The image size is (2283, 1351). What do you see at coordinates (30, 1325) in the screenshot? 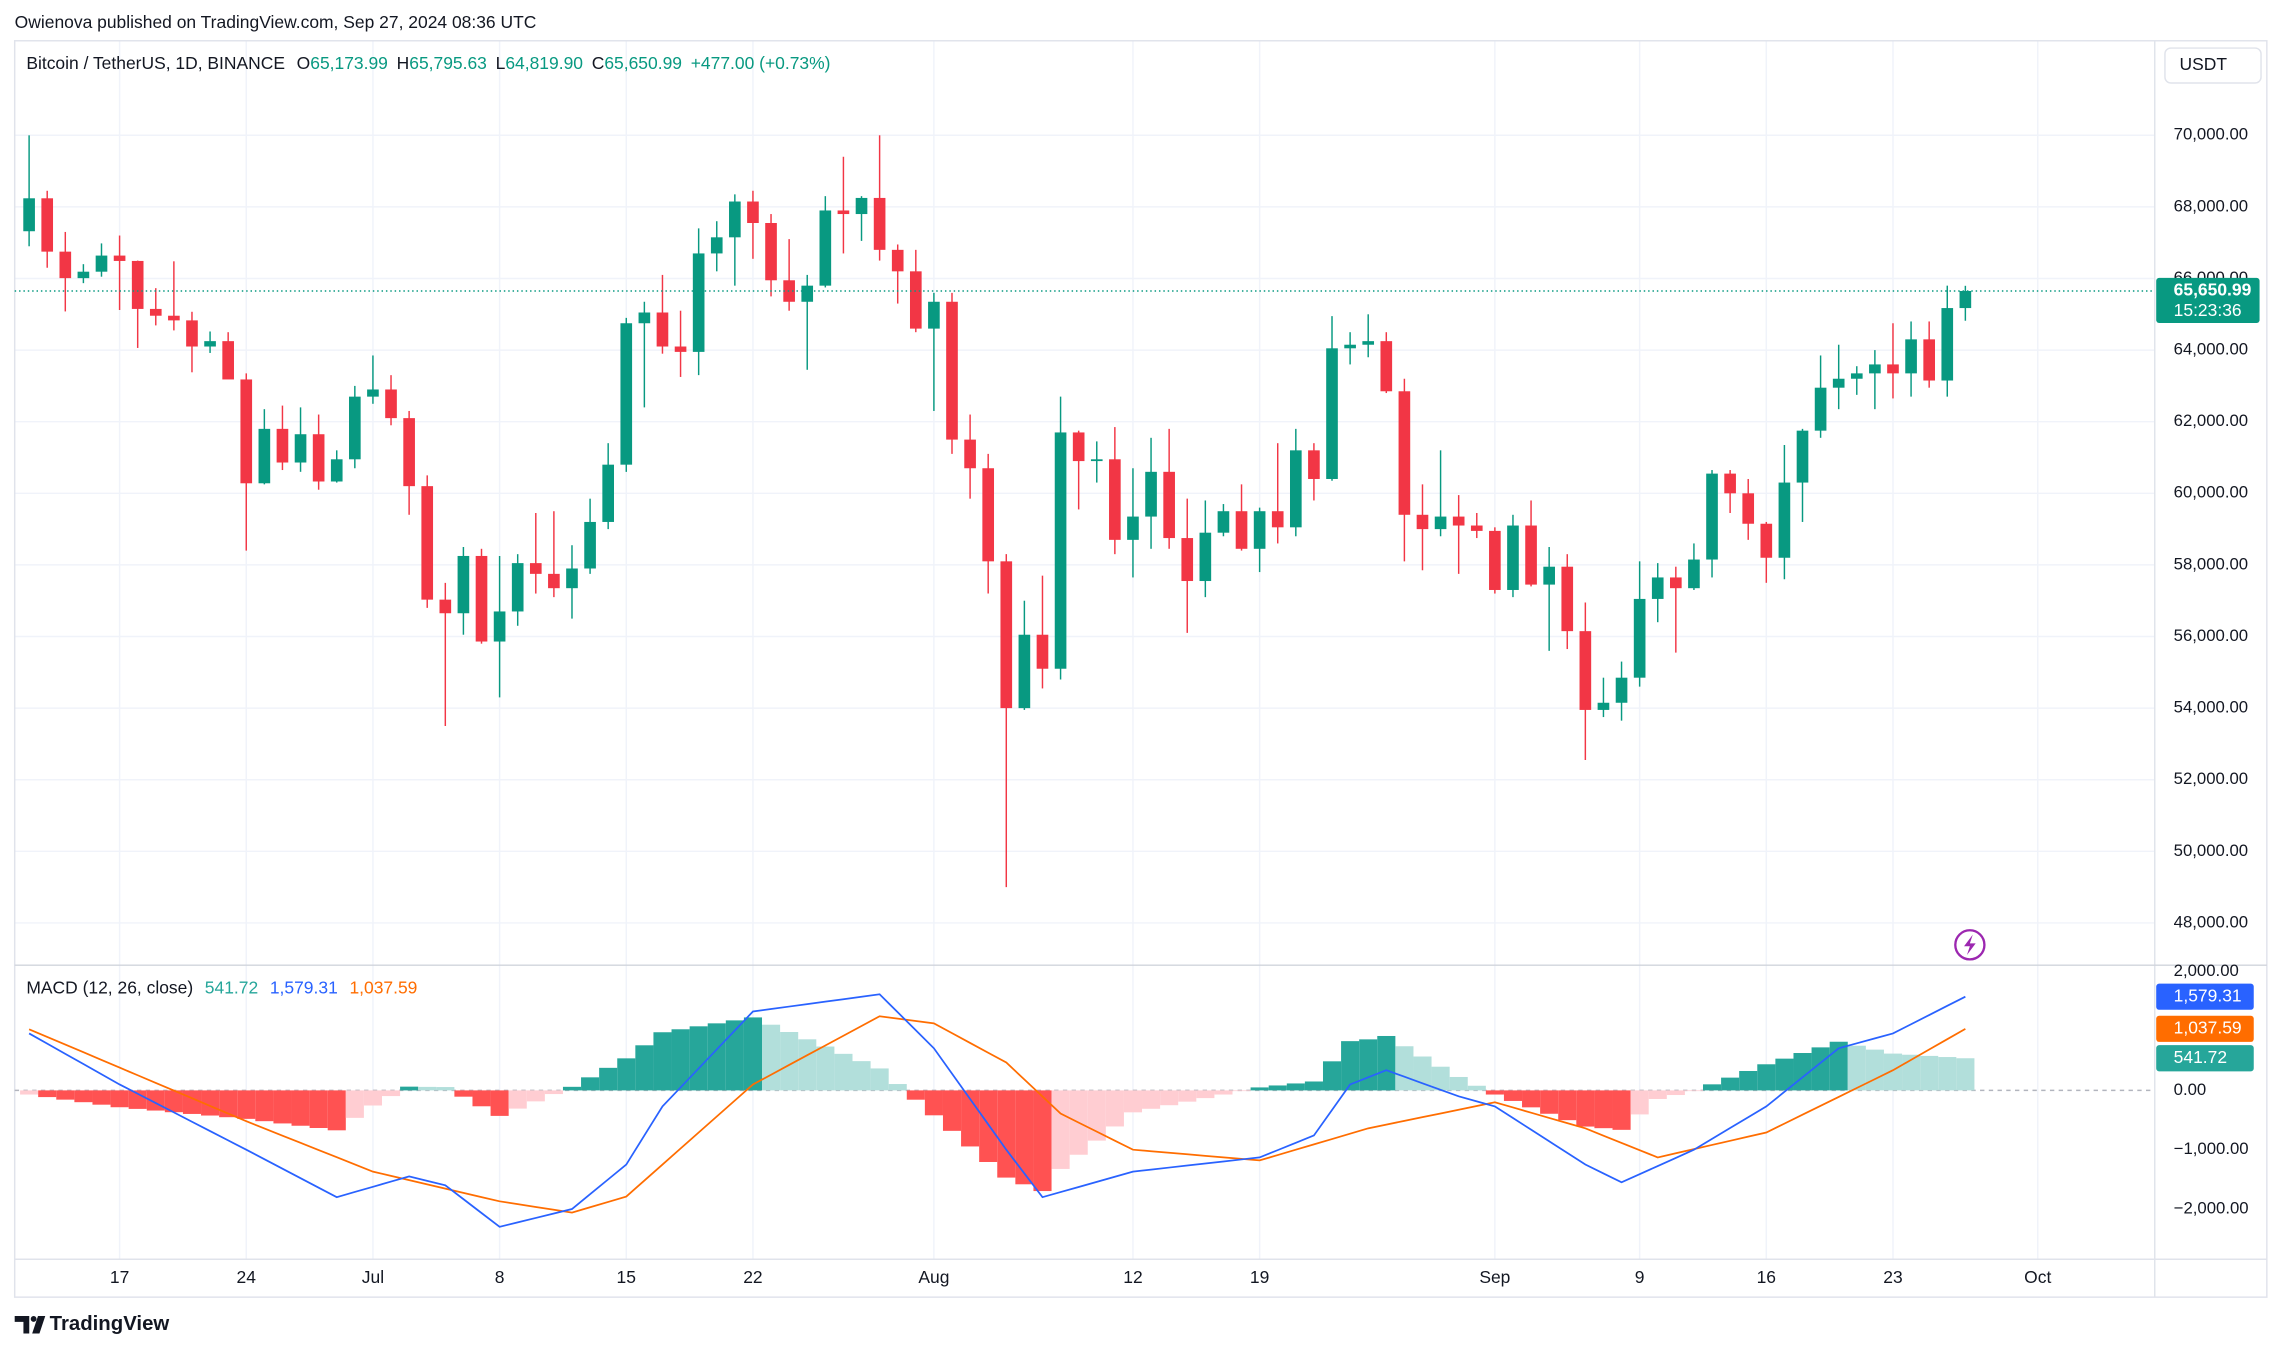
I see `logo` at bounding box center [30, 1325].